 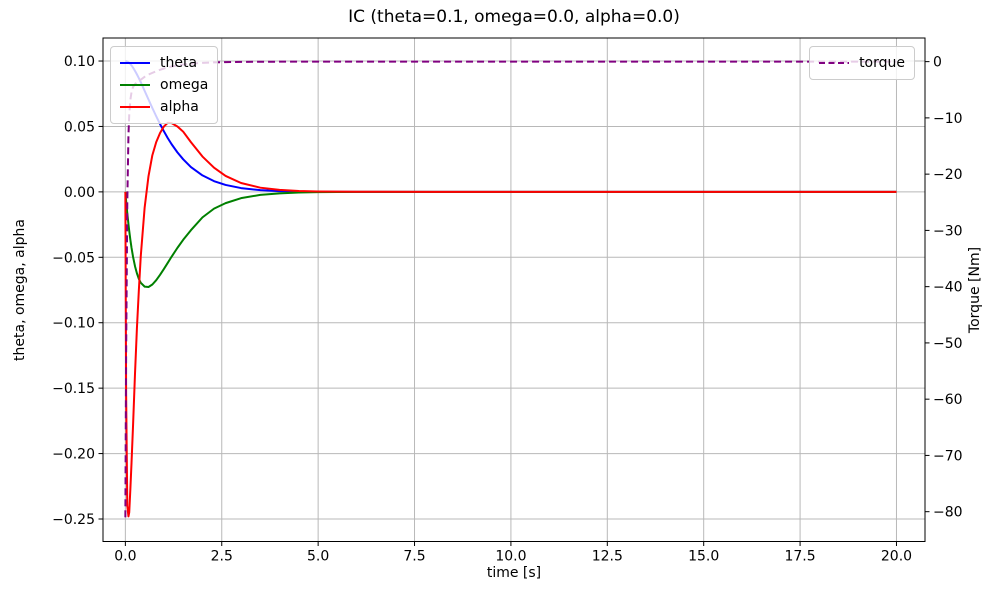 I want to click on legend-entry-omega: omega, so click(x=164, y=85).